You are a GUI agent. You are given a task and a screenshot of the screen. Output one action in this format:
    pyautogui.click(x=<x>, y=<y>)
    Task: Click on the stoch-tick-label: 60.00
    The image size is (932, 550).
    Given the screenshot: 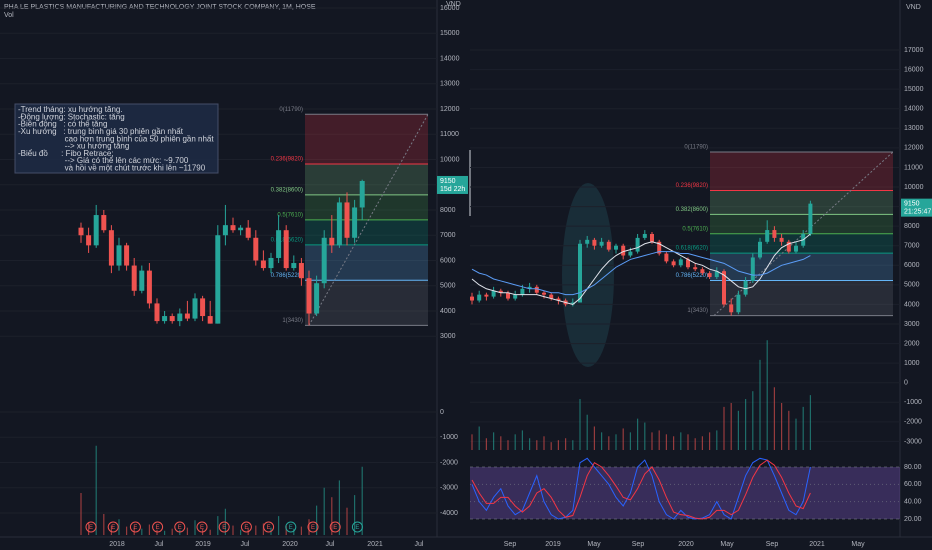 What is the action you would take?
    pyautogui.click(x=913, y=484)
    